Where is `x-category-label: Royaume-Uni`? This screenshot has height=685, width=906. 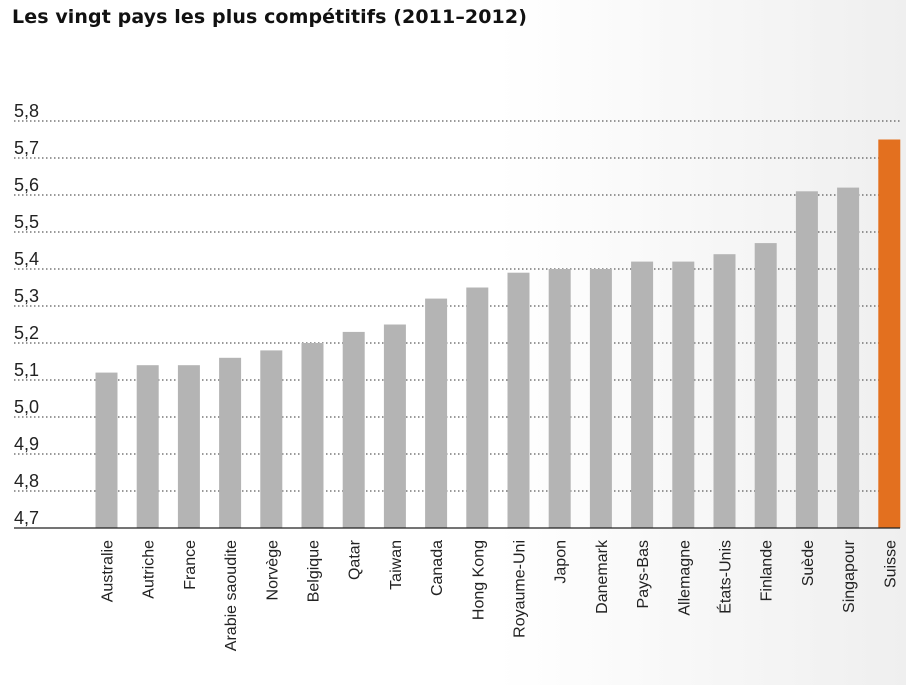
x-category-label: Royaume-Uni is located at coordinates (520, 589).